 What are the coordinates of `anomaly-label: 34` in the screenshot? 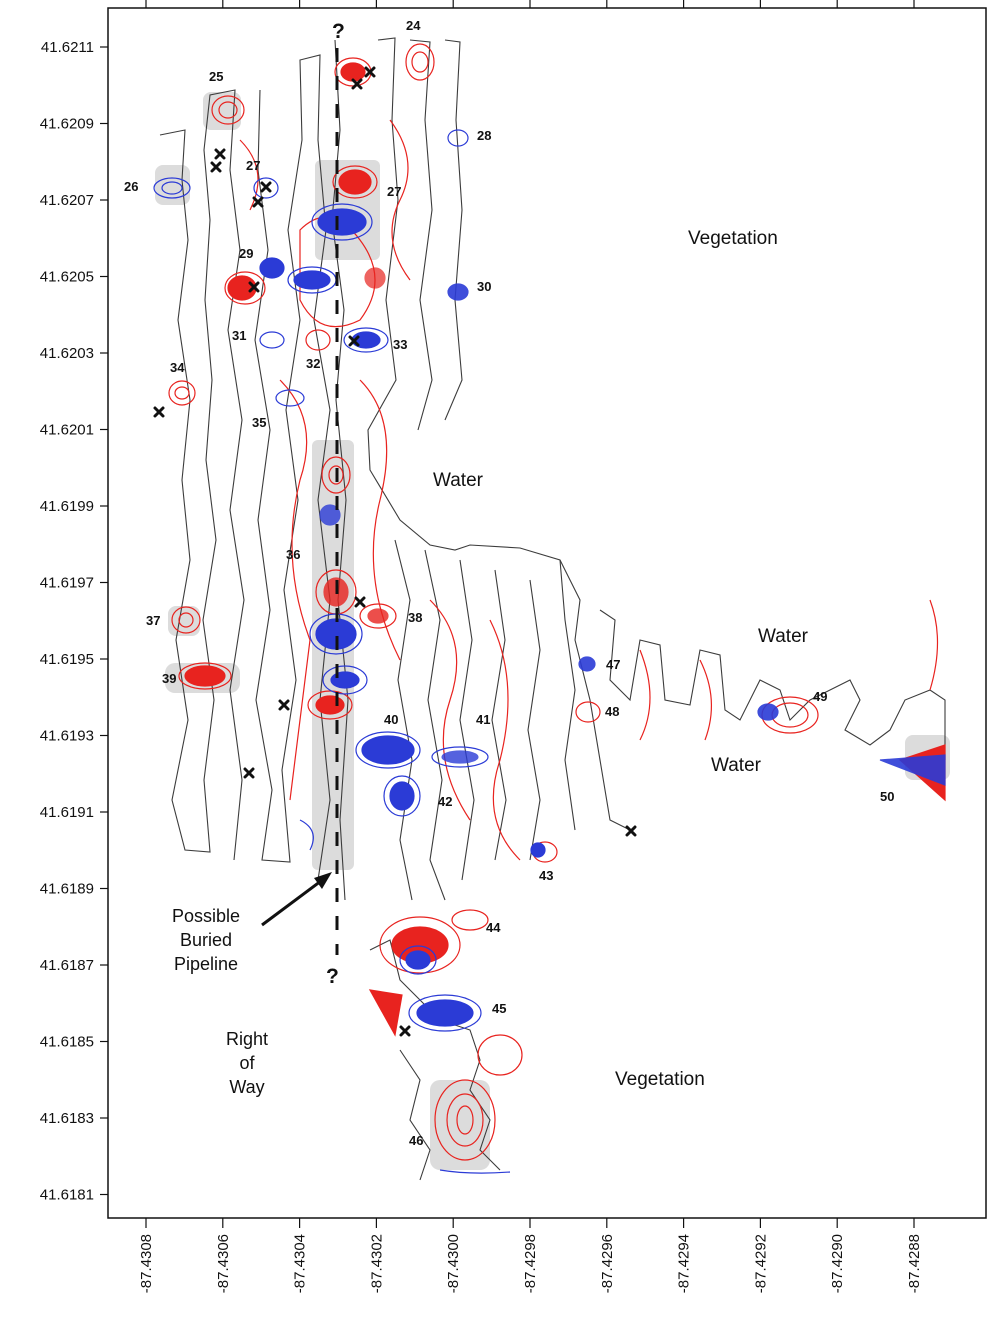 It's located at (177, 367).